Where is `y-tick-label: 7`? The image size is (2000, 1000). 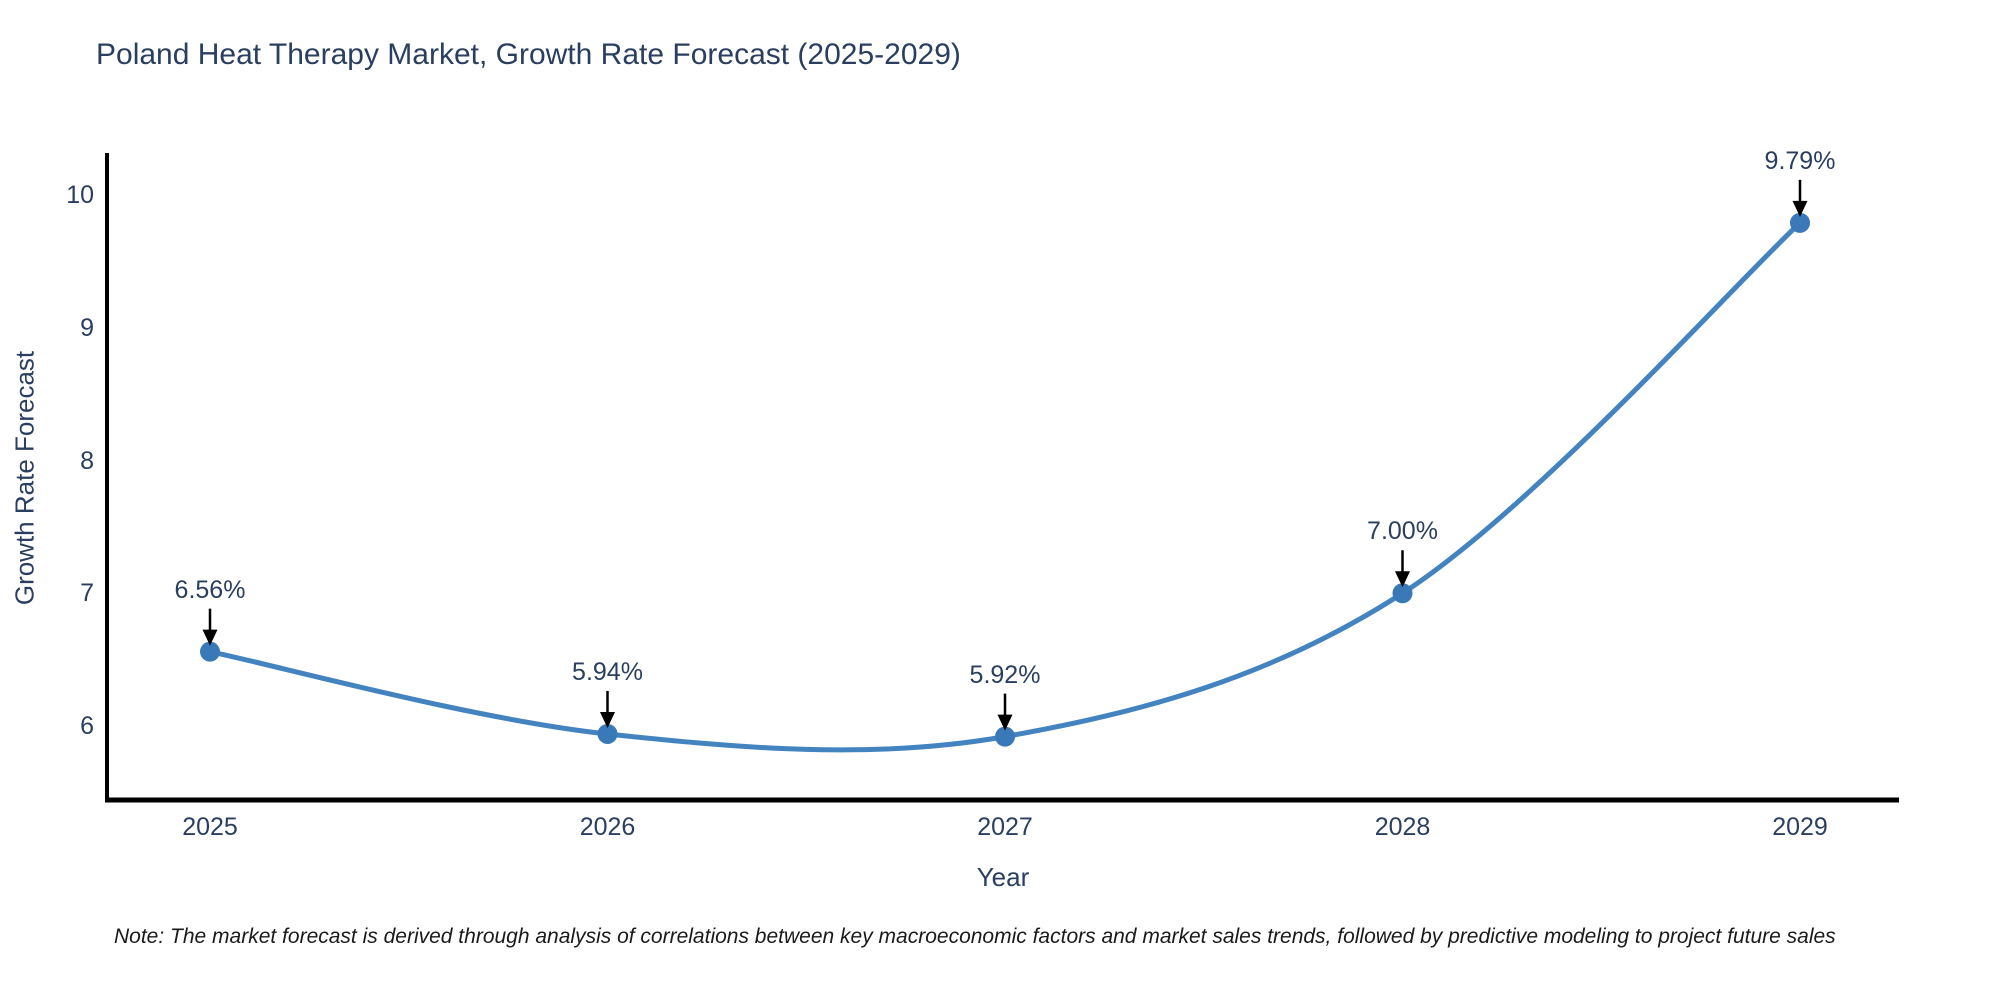 y-tick-label: 7 is located at coordinates (87, 593).